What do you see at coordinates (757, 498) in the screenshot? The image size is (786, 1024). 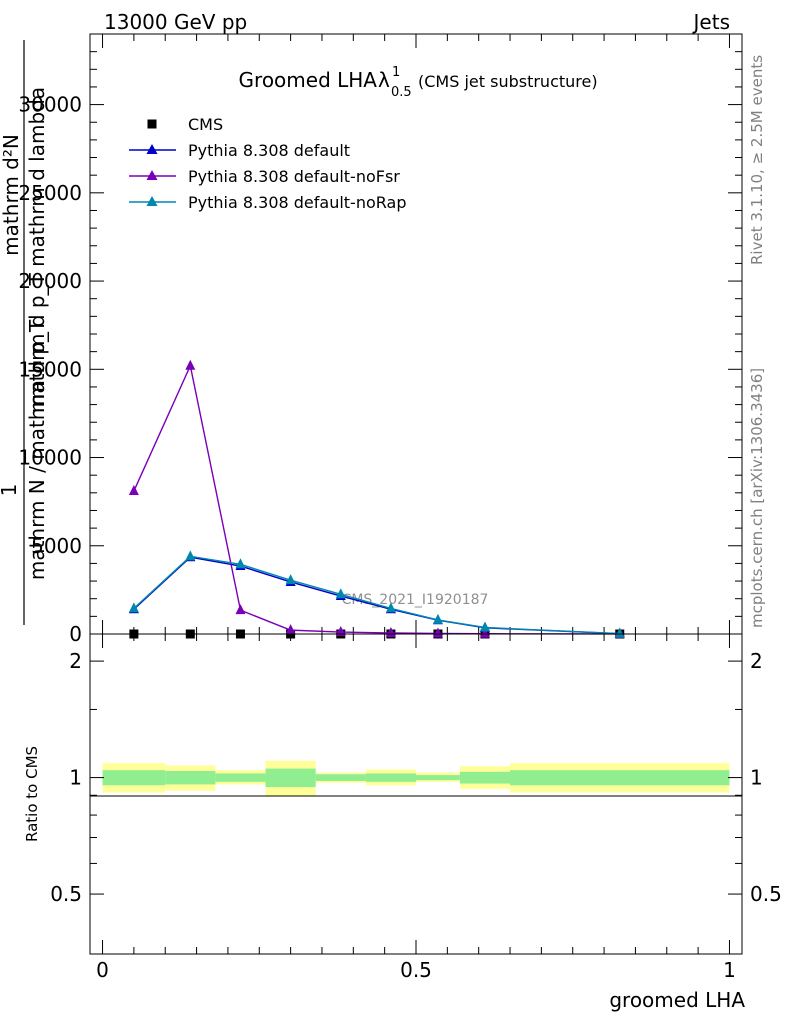 I see `mcplots-label: mcplots.cern.ch [arXiv:1306.3436]` at bounding box center [757, 498].